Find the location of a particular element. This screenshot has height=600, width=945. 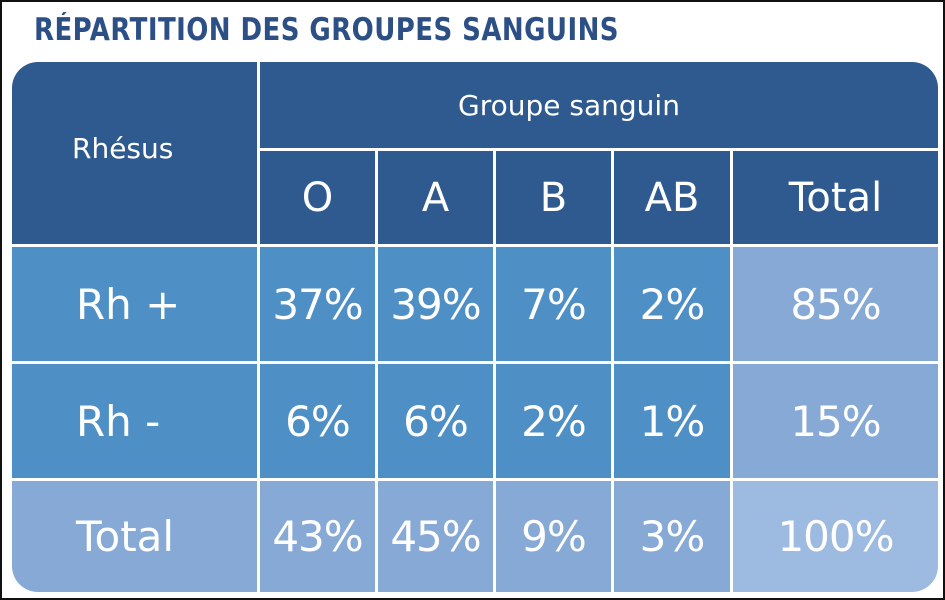

cell-rh-minus-o: 6% is located at coordinates (317, 421).